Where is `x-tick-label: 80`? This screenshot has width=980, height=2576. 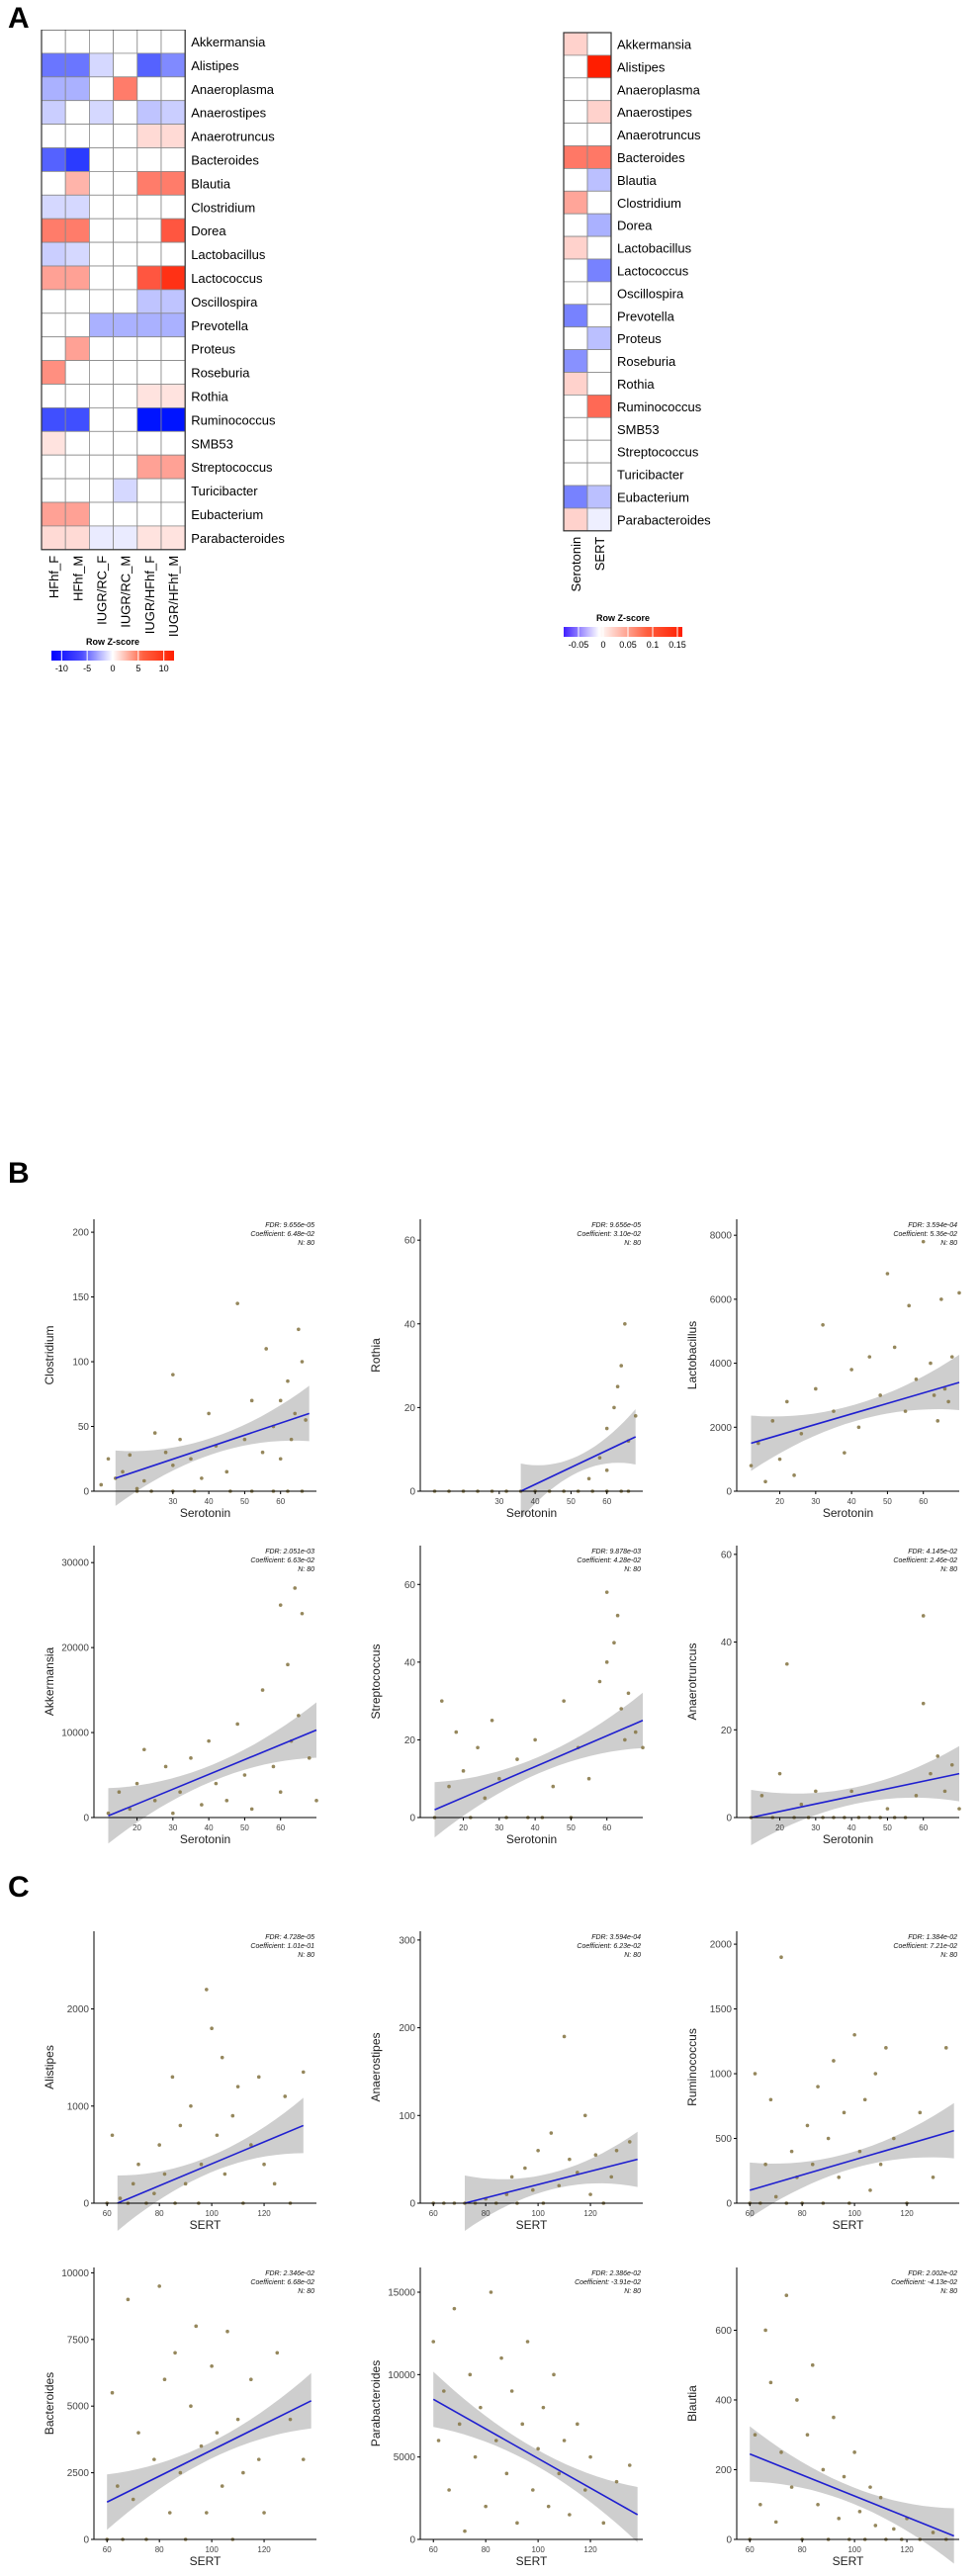
x-tick-label: 80 is located at coordinates (159, 2549).